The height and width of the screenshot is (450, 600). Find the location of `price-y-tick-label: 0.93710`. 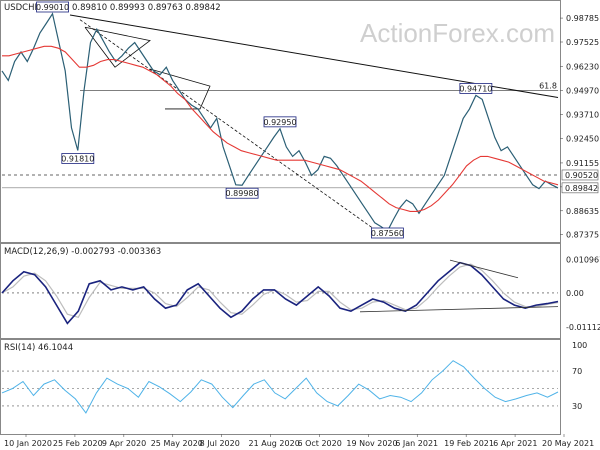

price-y-tick-label: 0.93710 is located at coordinates (582, 114).